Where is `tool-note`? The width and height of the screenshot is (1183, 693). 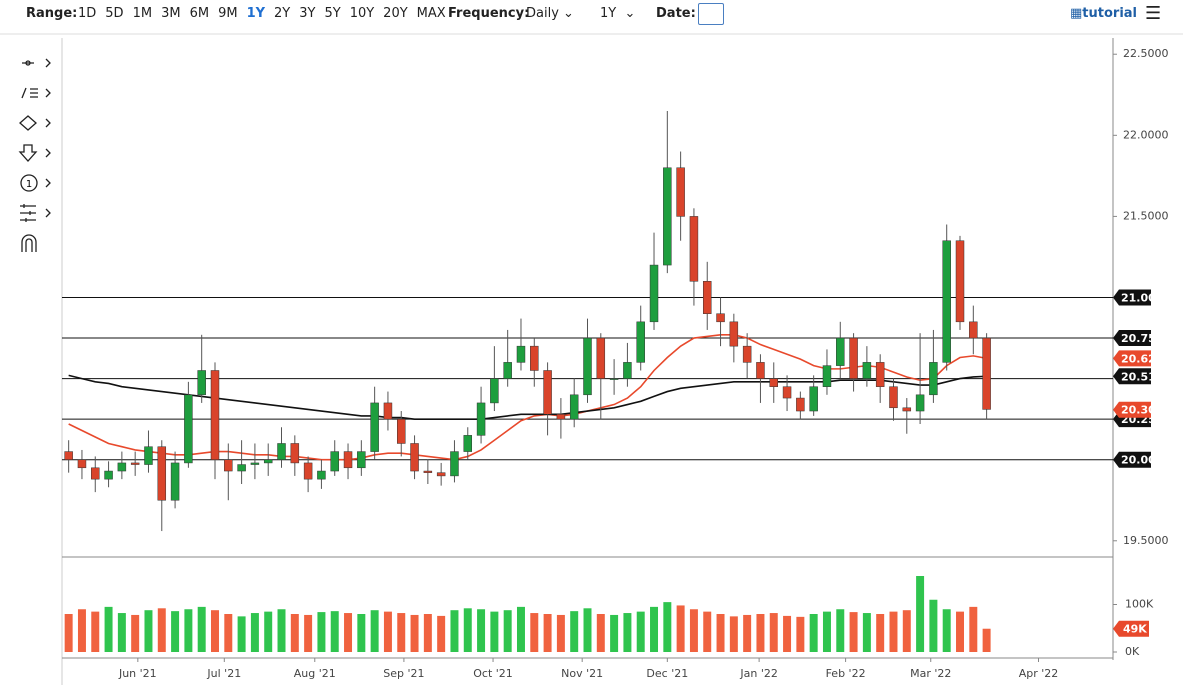 tool-note is located at coordinates (29, 183).